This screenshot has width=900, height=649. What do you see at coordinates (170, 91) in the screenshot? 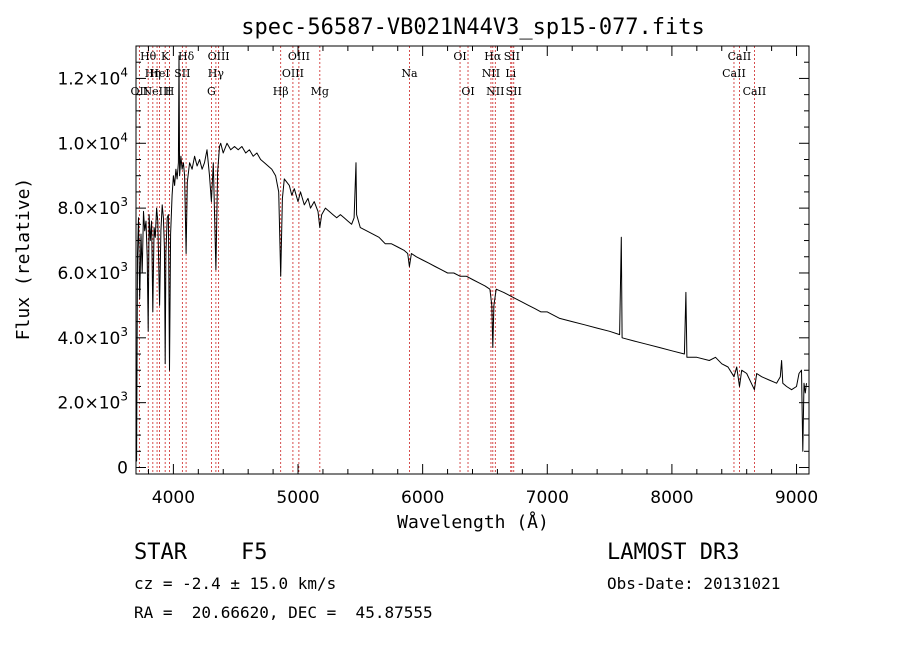
I see `spectral-line-label: H` at bounding box center [170, 91].